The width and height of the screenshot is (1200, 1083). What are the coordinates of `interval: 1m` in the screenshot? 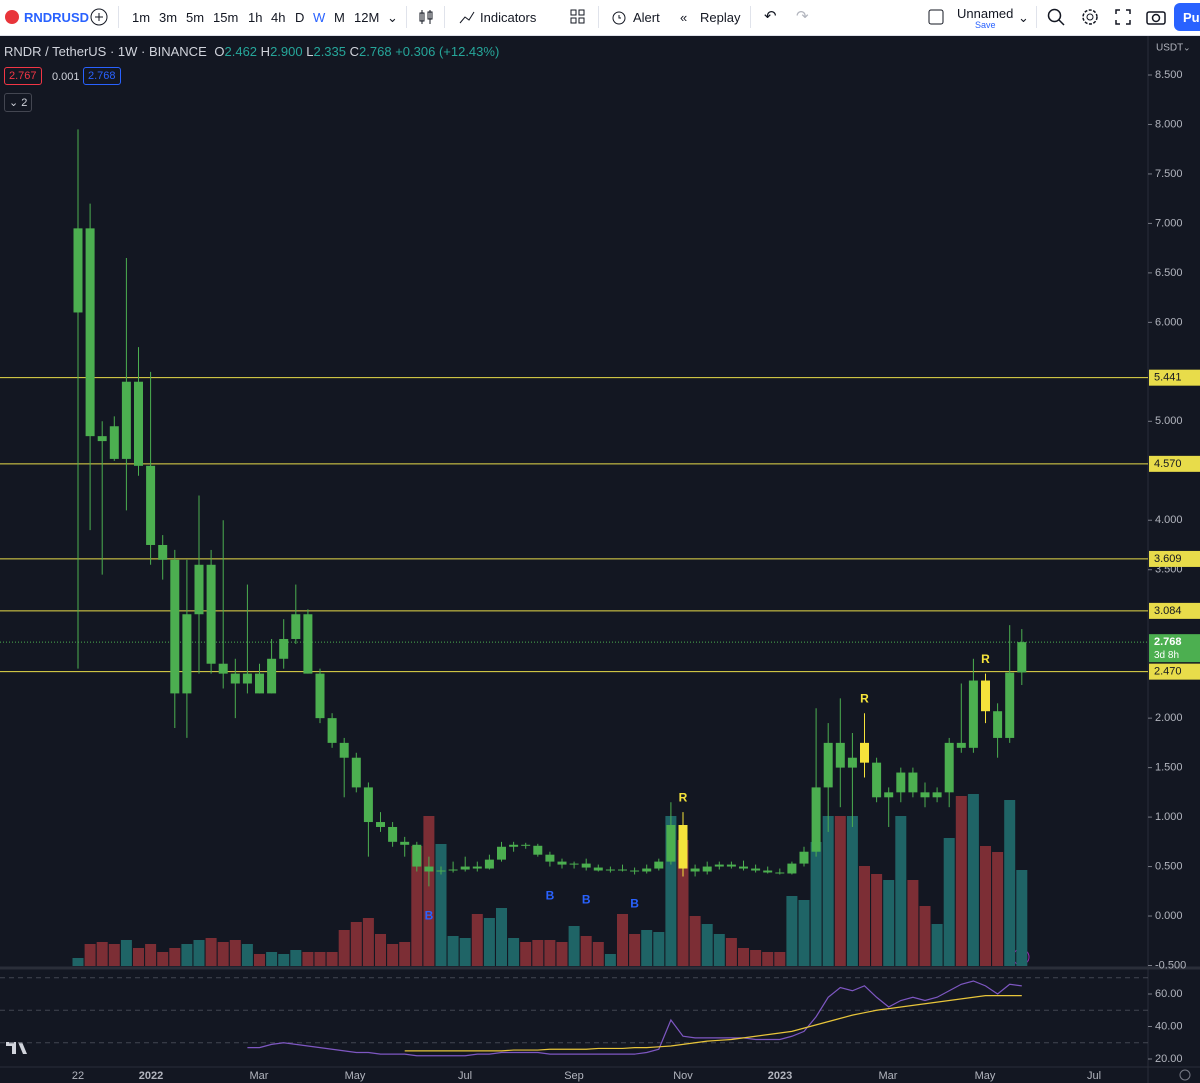 It's located at (141, 17).